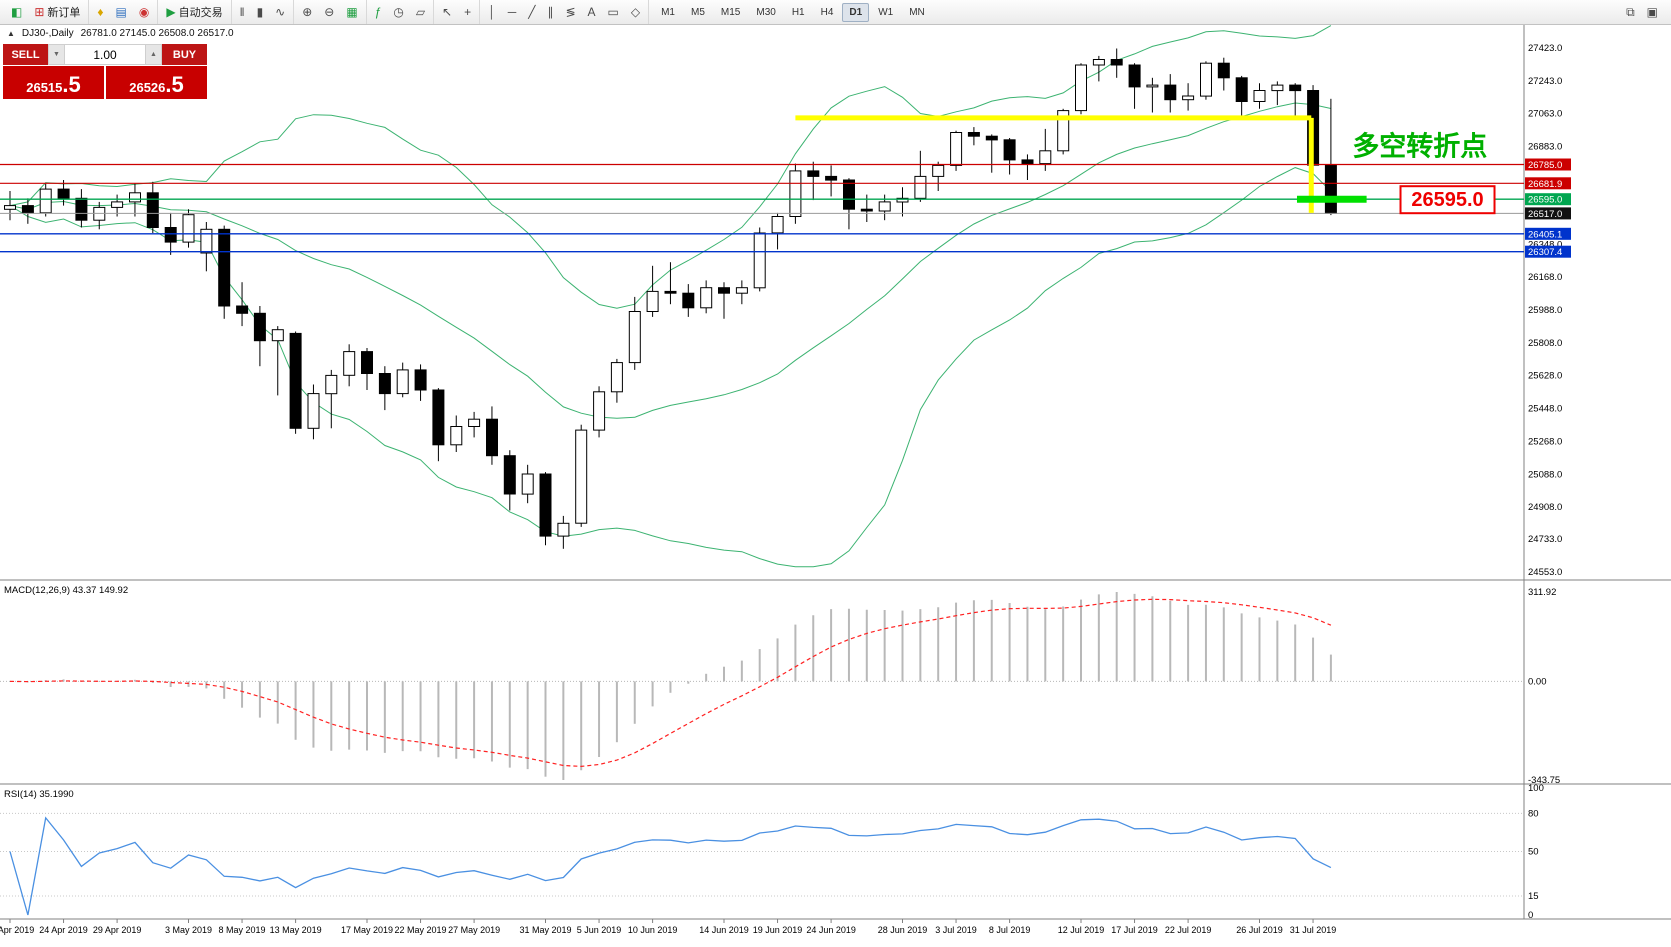 The height and width of the screenshot is (947, 1671). What do you see at coordinates (1545, 409) in the screenshot?
I see `svg-text: 25448.0` at bounding box center [1545, 409].